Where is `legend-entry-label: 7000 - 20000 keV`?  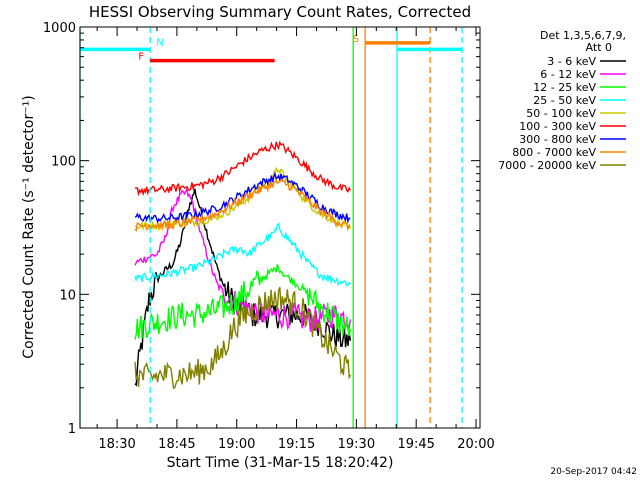 legend-entry-label: 7000 - 20000 keV is located at coordinates (547, 165).